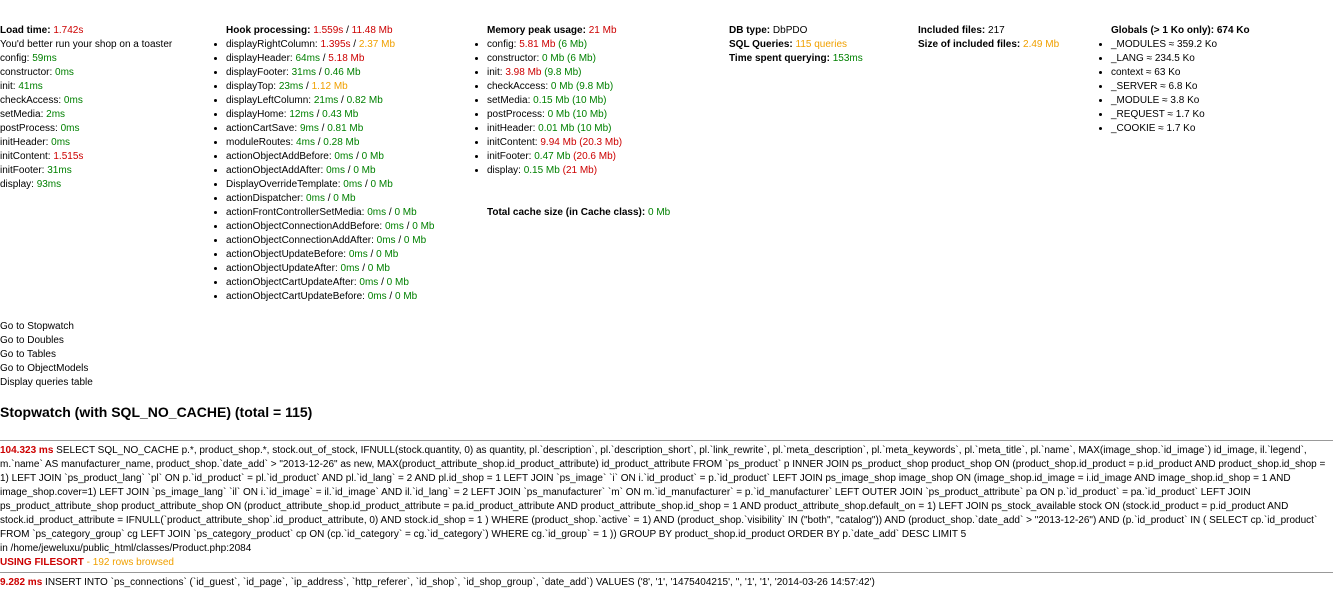 The height and width of the screenshot is (609, 1333). Describe the element at coordinates (330, 185) in the screenshot. I see `hook-item: DisplayOverrideTemplate: 0ms / 0 Mb` at that location.